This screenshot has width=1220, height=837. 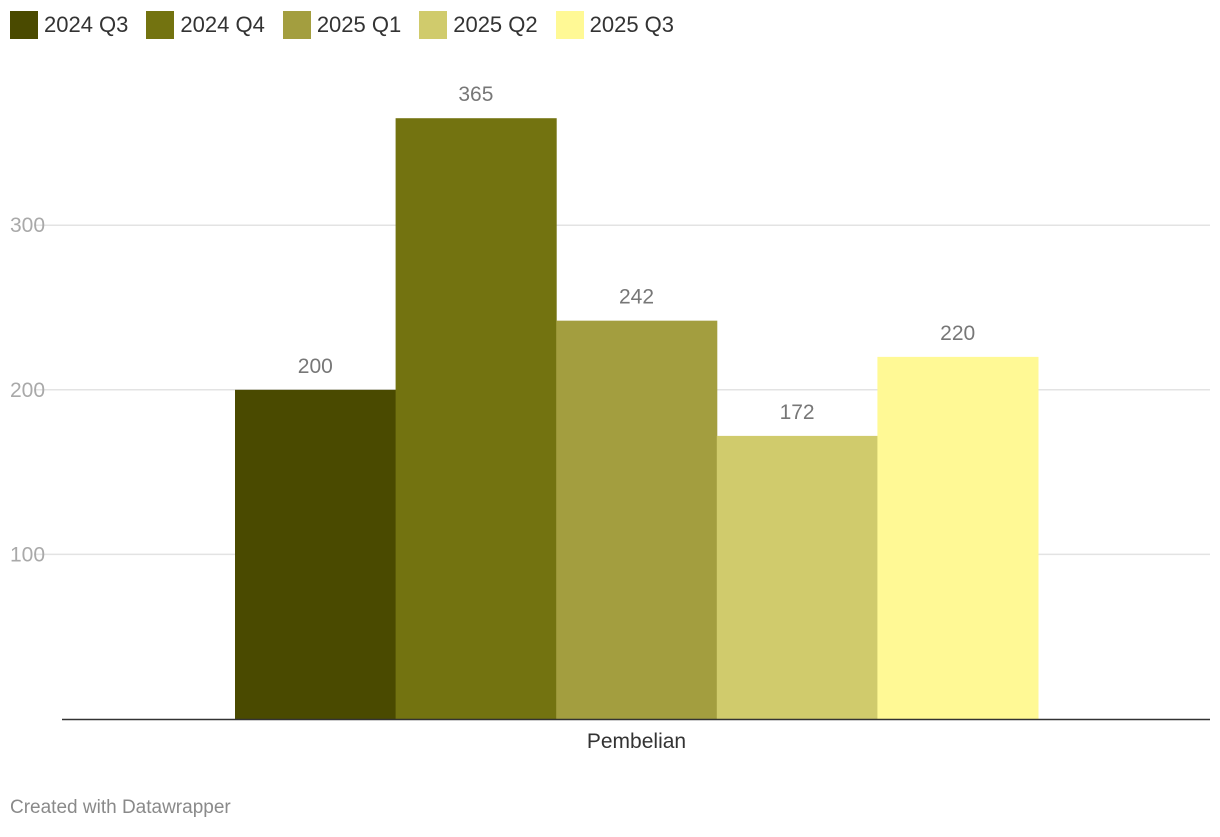 I want to click on value-label: 365, so click(x=475, y=94).